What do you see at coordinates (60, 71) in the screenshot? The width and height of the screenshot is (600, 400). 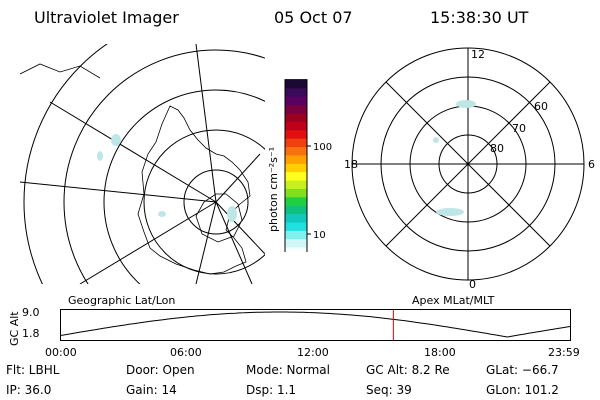 I see `coastline-fragment` at bounding box center [60, 71].